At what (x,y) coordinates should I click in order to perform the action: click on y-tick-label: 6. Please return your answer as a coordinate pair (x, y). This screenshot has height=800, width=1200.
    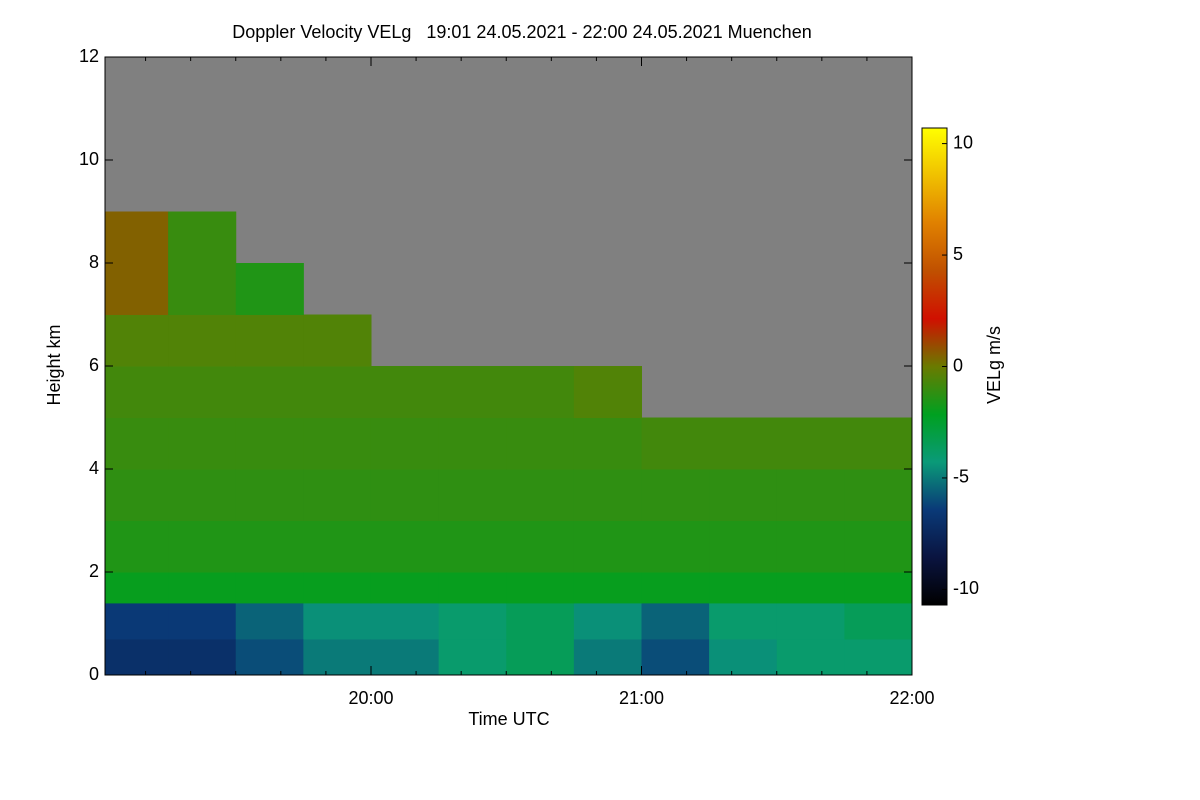
    Looking at the image, I should click on (94, 365).